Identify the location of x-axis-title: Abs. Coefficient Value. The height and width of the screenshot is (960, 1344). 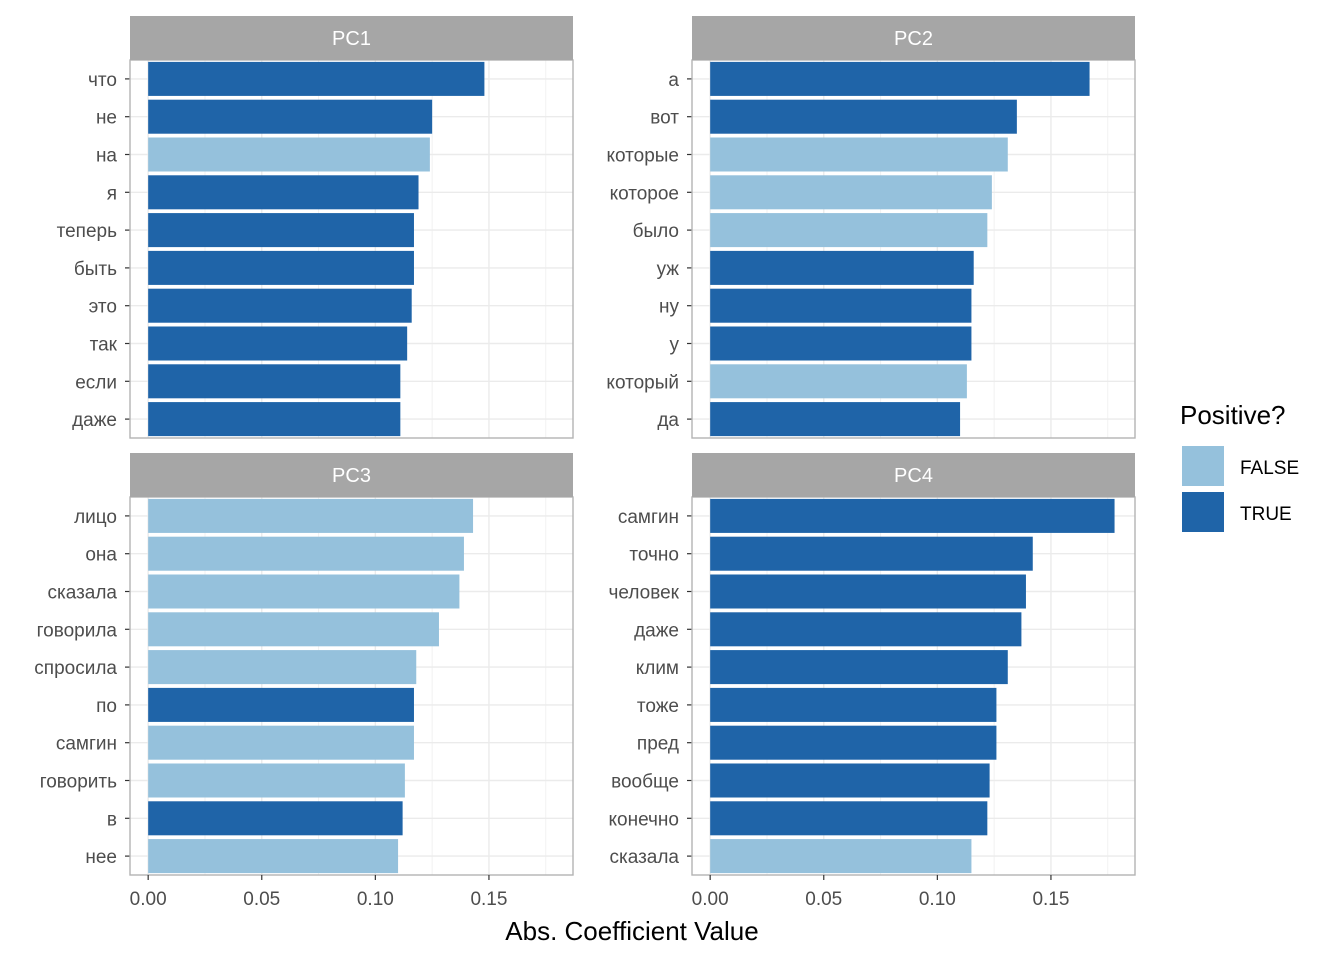
(631, 931).